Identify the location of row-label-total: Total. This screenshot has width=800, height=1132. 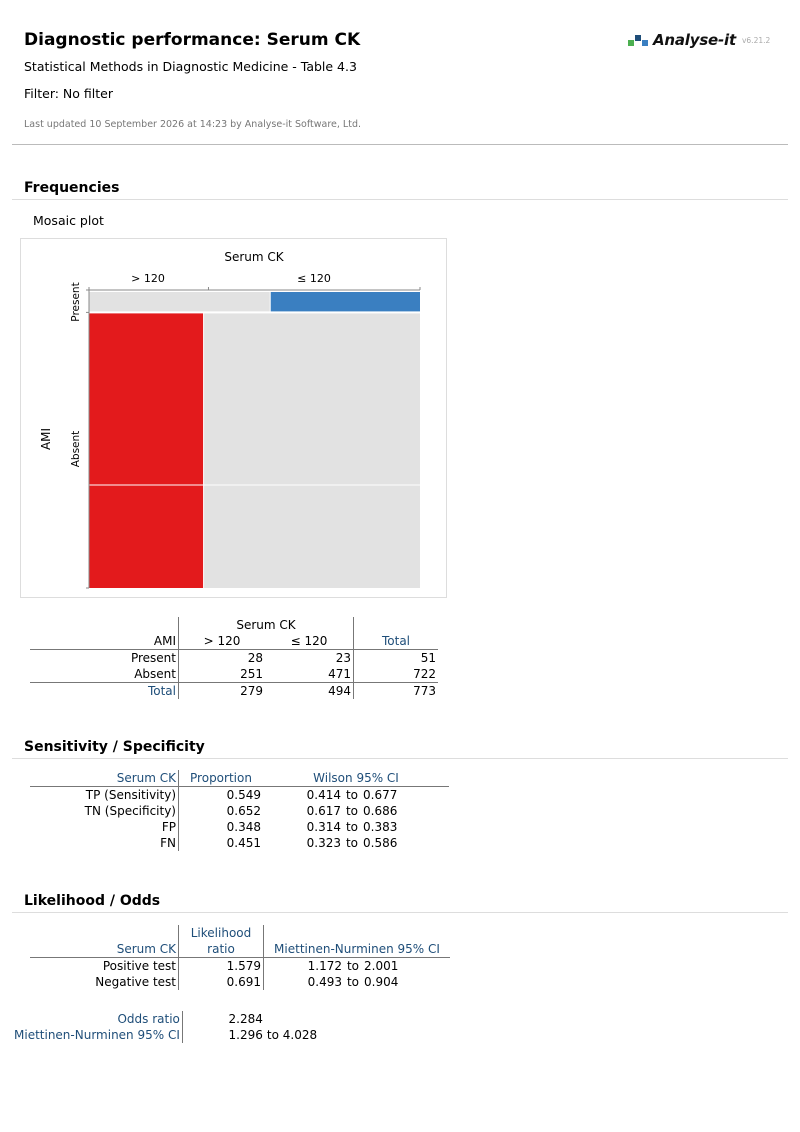
(104, 690).